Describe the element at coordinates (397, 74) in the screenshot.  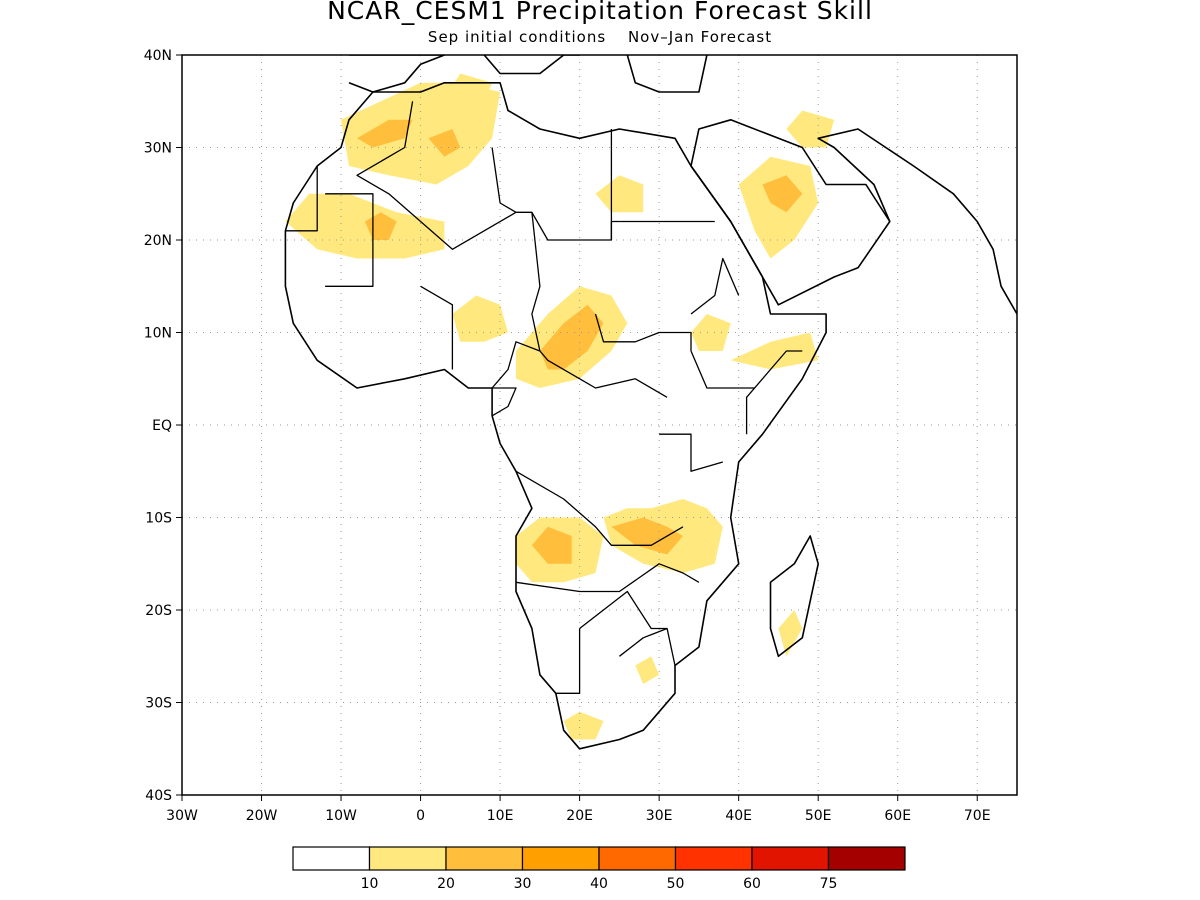
I see `coastline-iberia` at that location.